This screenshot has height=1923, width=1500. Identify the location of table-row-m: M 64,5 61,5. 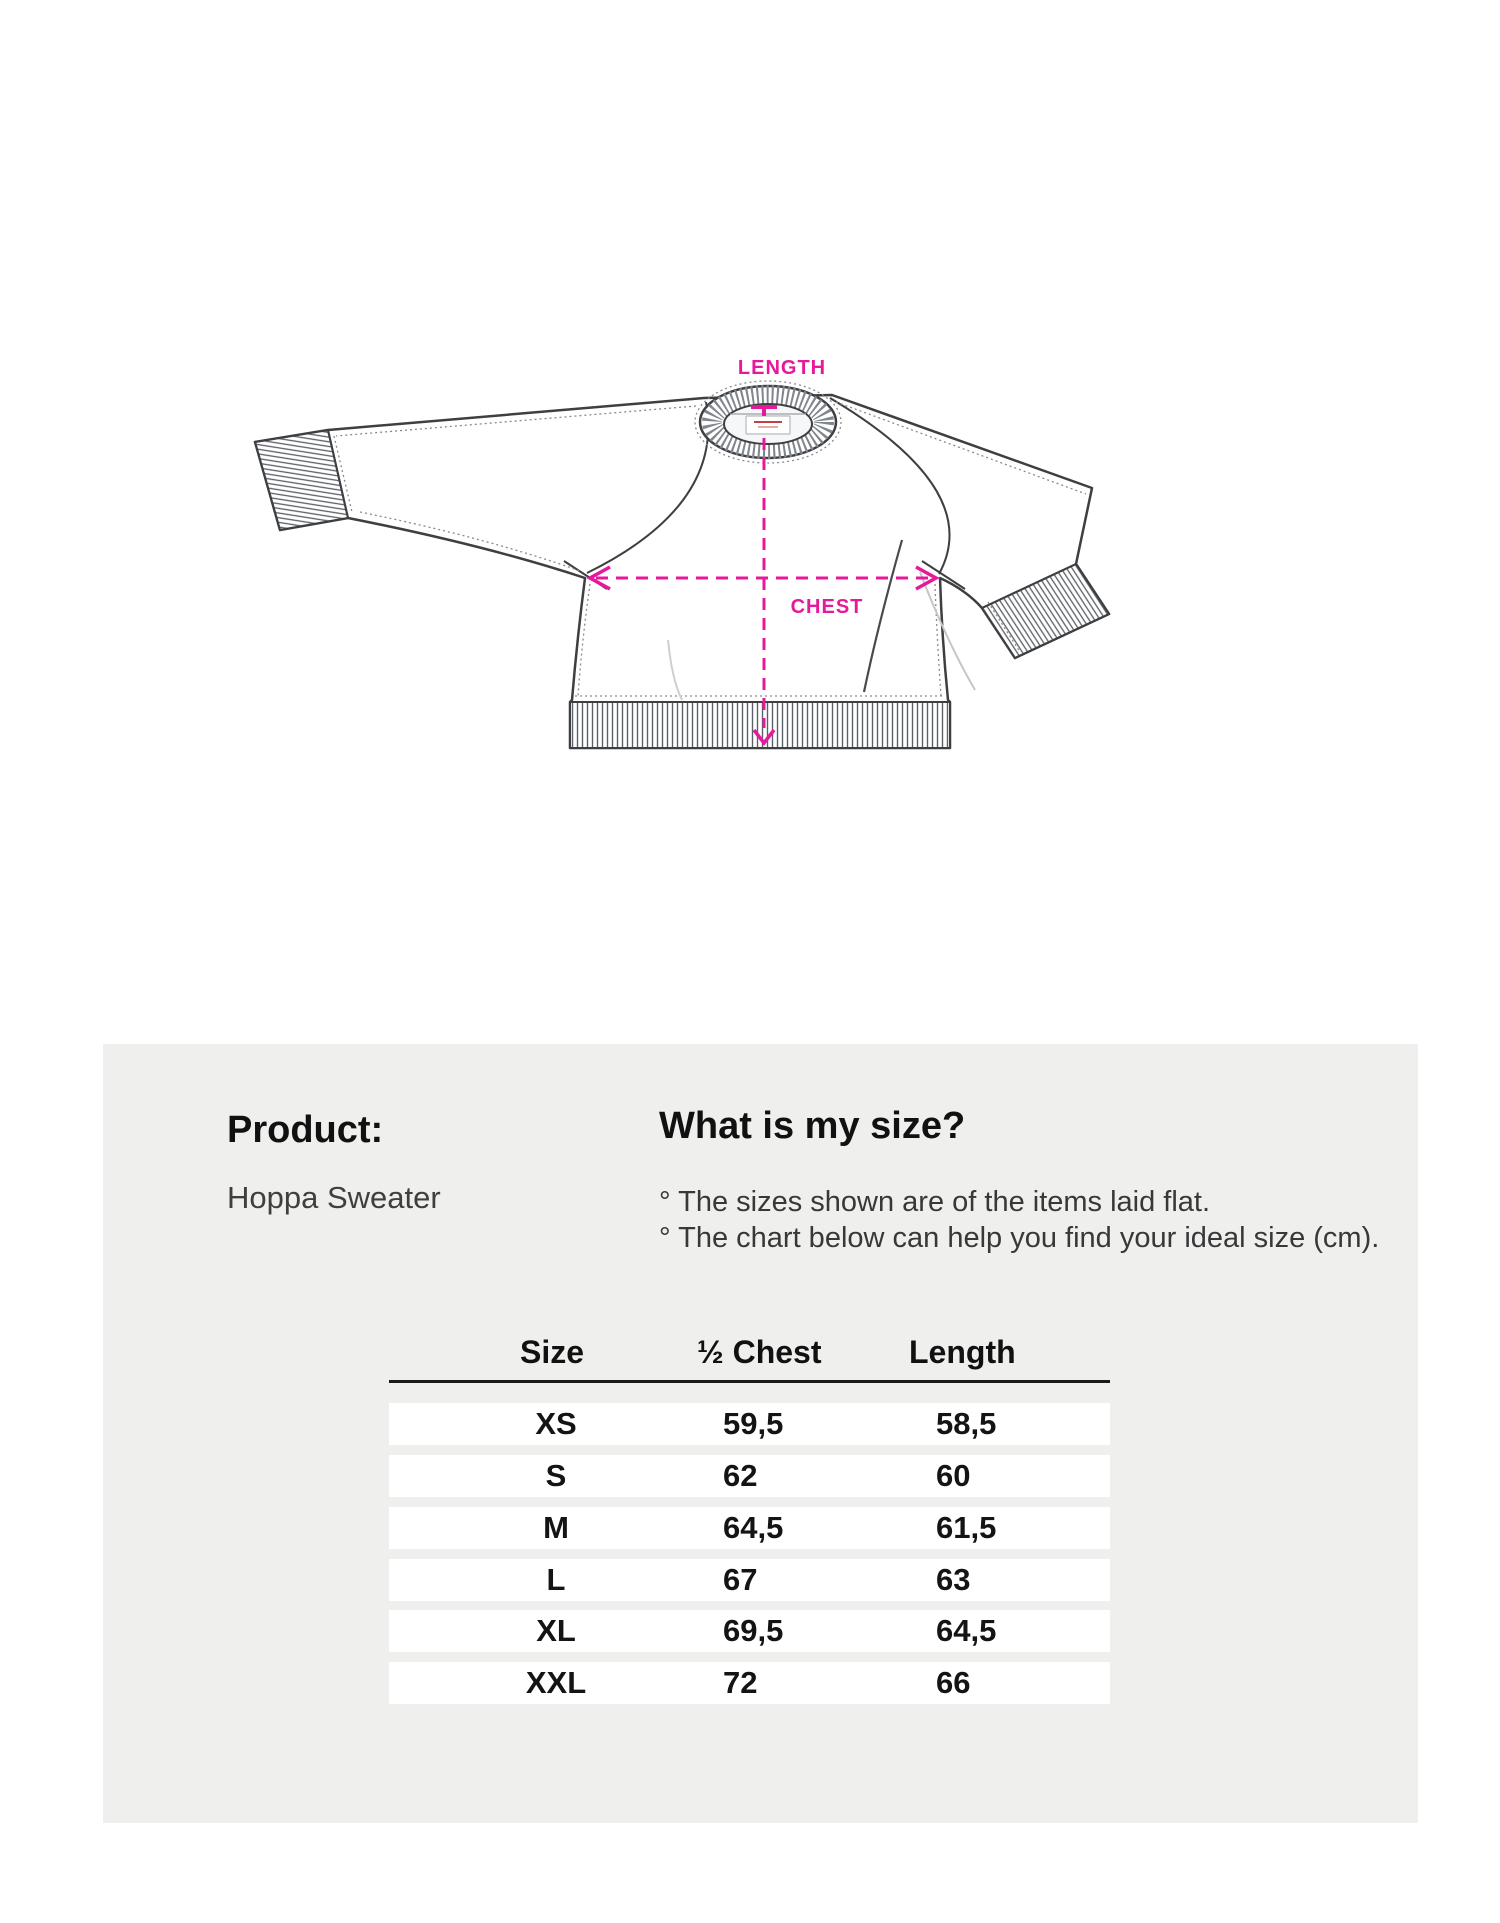
(749, 1528).